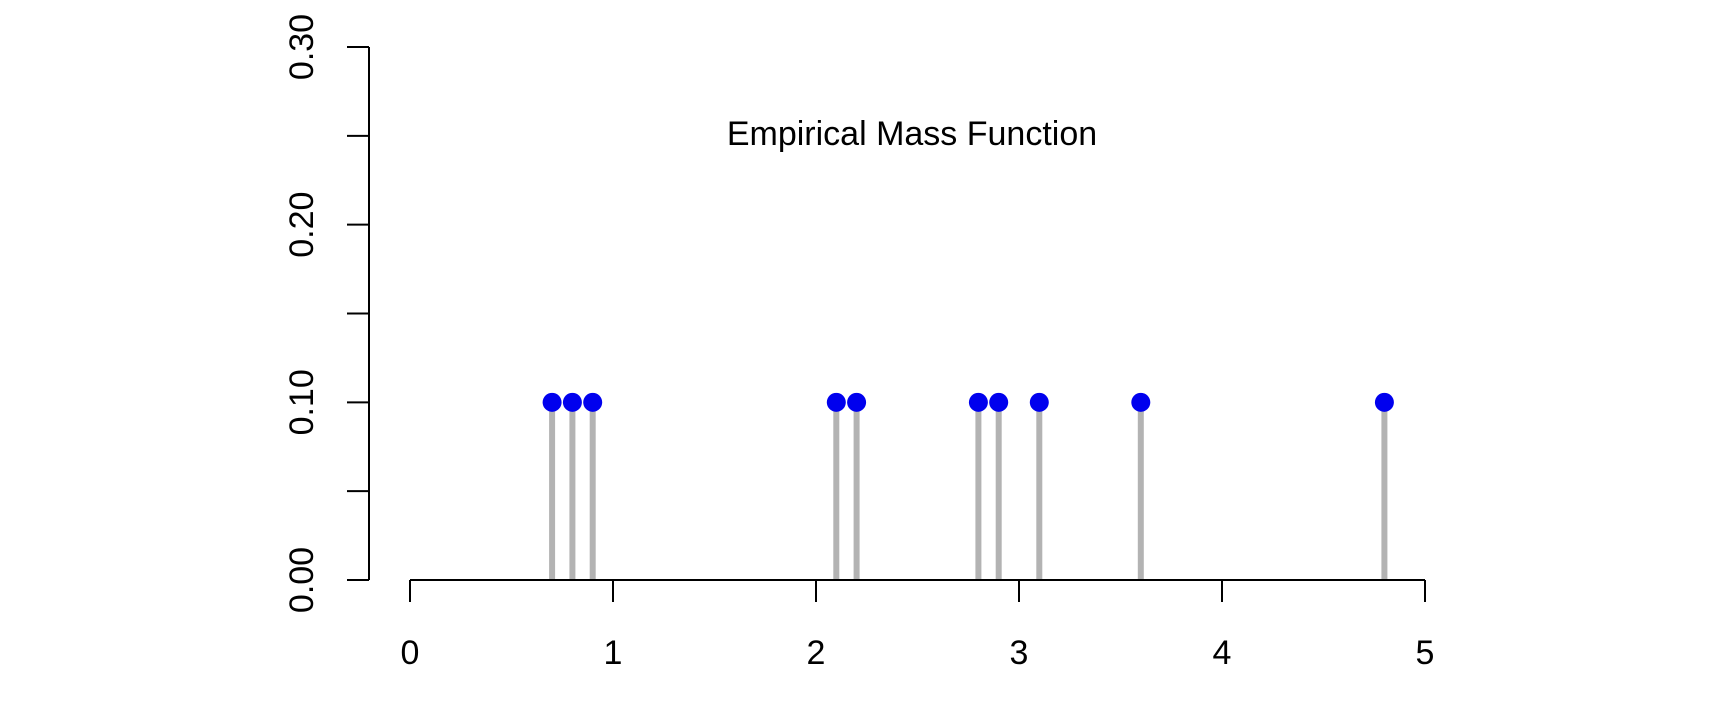 This screenshot has height=715, width=1726. What do you see at coordinates (1425, 653) in the screenshot?
I see `x-tick-label: 5` at bounding box center [1425, 653].